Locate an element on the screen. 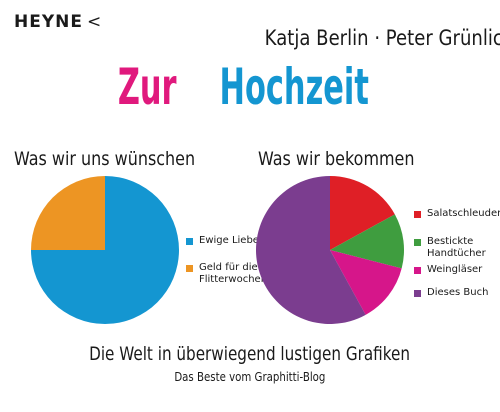 This screenshot has width=500, height=412. chart-1-legend-item: Ewige Liebe is located at coordinates (222, 241).